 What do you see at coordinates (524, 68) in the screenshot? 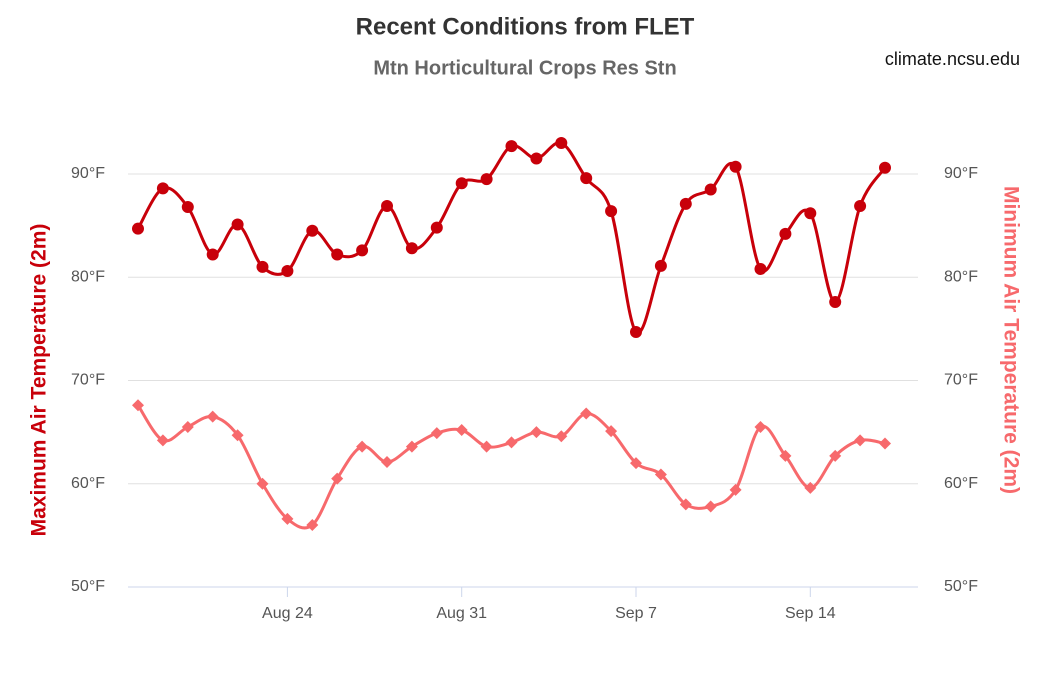
I see `chart-subtitle: Mtn Horticultural Crops Res Stn` at bounding box center [524, 68].